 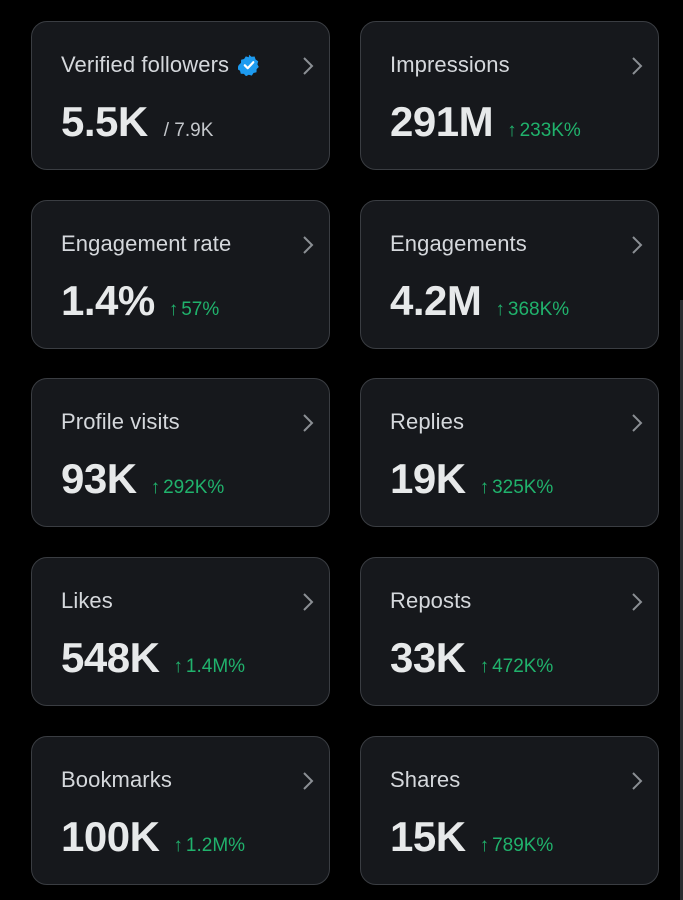 I want to click on card-title-row: Engagement rate, so click(x=146, y=244).